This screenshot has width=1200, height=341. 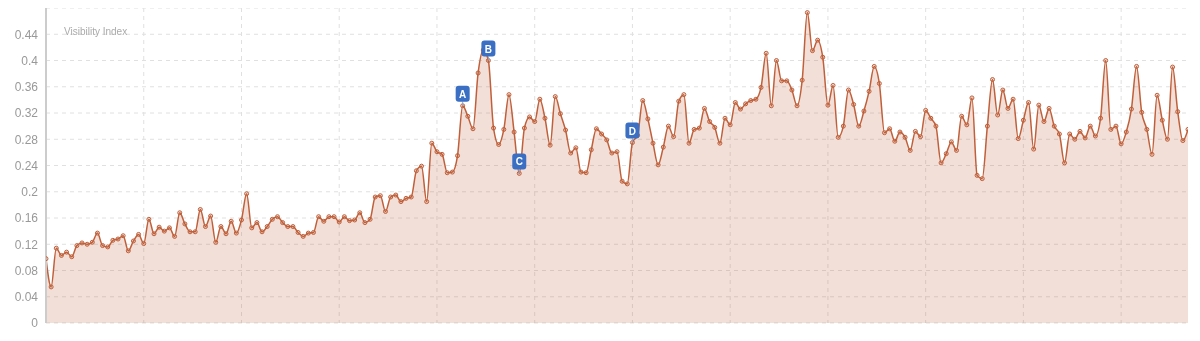 I want to click on y-tick-label: 0.32, so click(x=26, y=113).